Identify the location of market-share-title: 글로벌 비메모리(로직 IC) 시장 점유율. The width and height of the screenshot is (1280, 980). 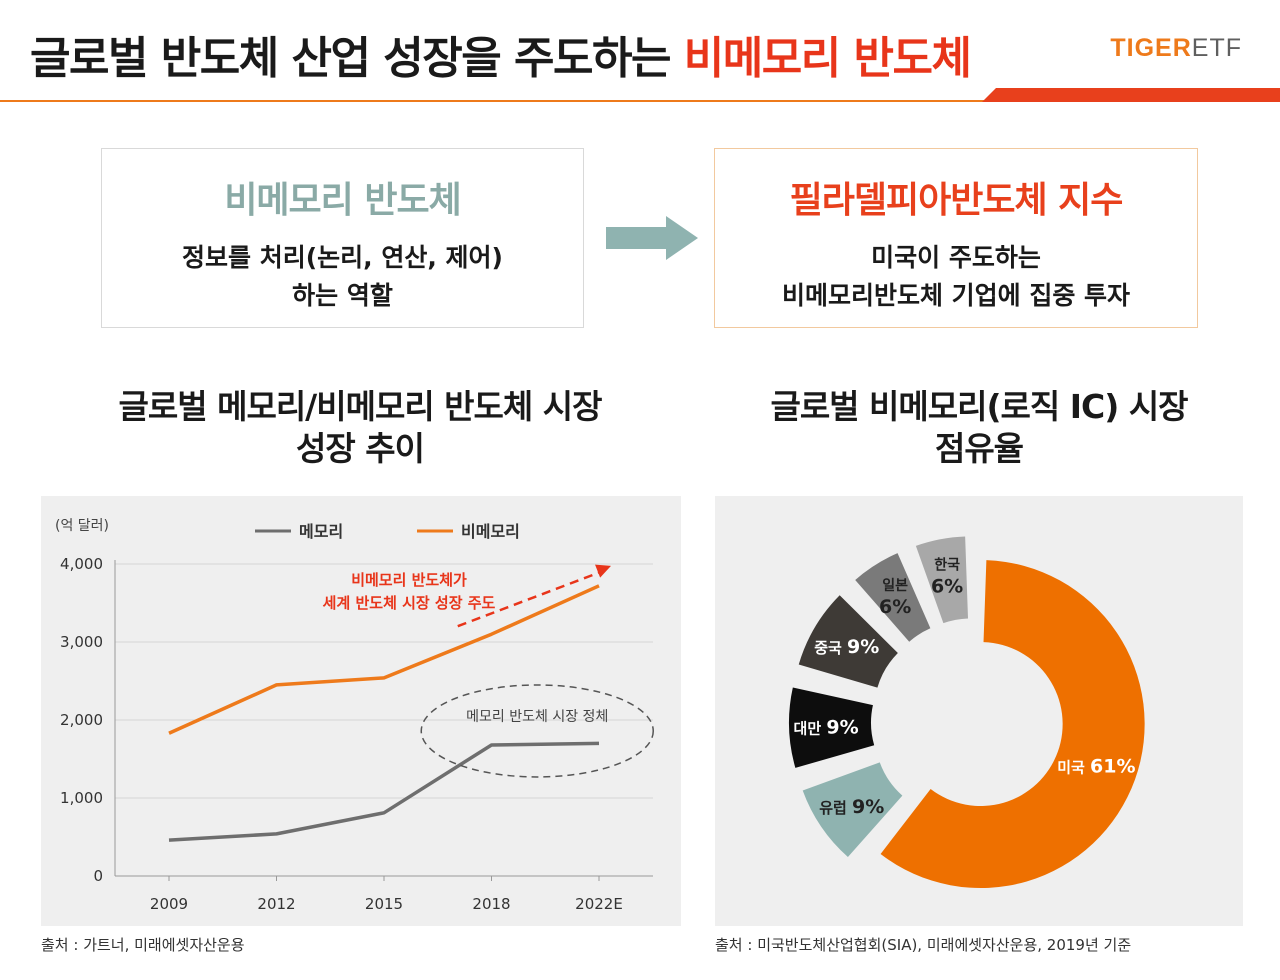
(979, 427).